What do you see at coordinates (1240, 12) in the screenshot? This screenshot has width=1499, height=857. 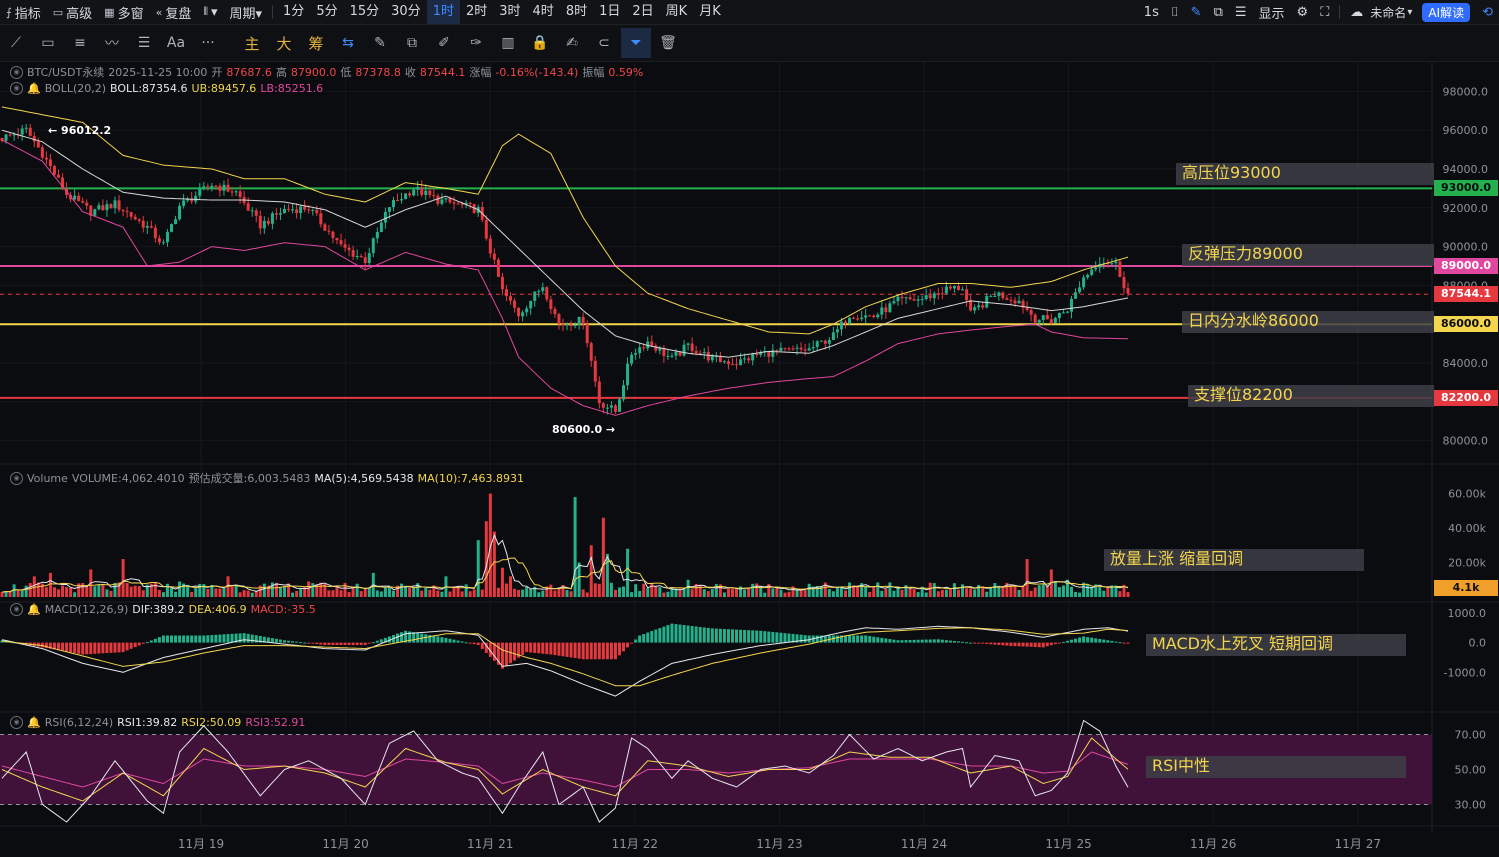 I see `list-icon: ☰` at bounding box center [1240, 12].